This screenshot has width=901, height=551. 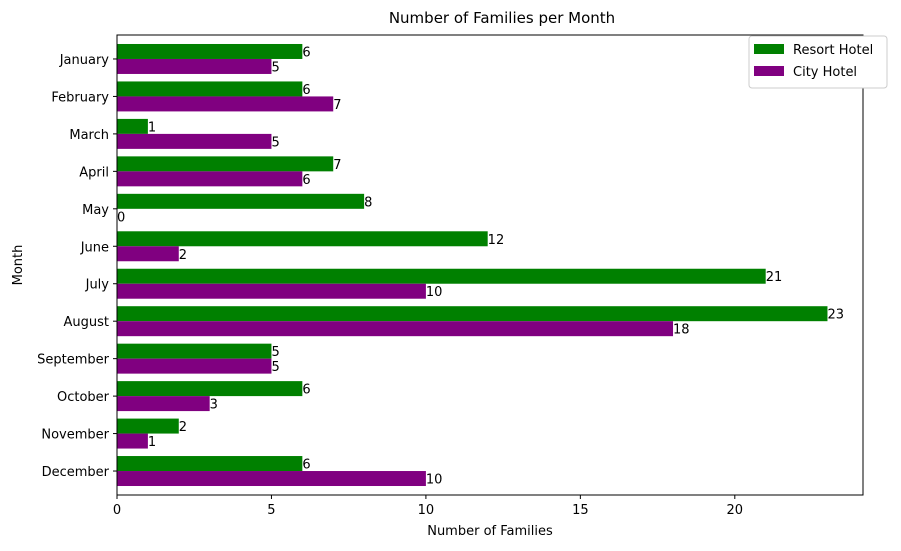 I want to click on bar-resort-hotel-december, so click(x=210, y=464).